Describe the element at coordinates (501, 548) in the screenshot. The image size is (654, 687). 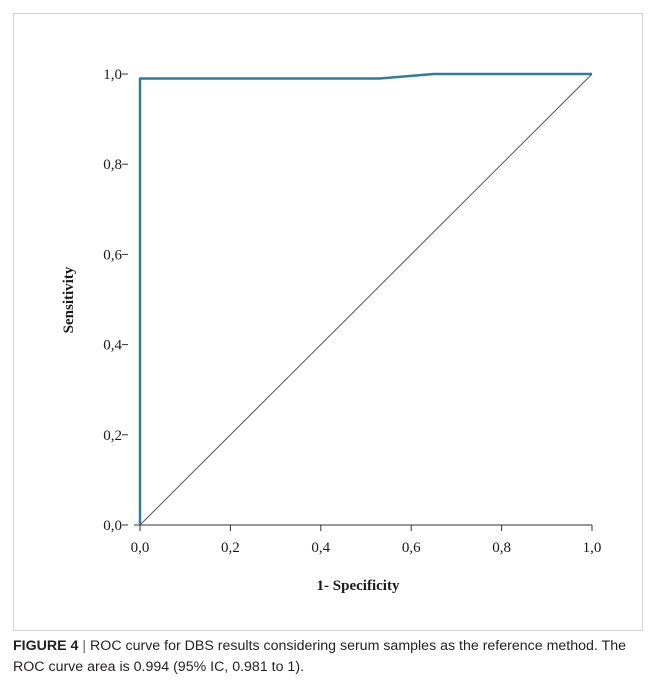
I see `x-tick-label: 0,8` at that location.